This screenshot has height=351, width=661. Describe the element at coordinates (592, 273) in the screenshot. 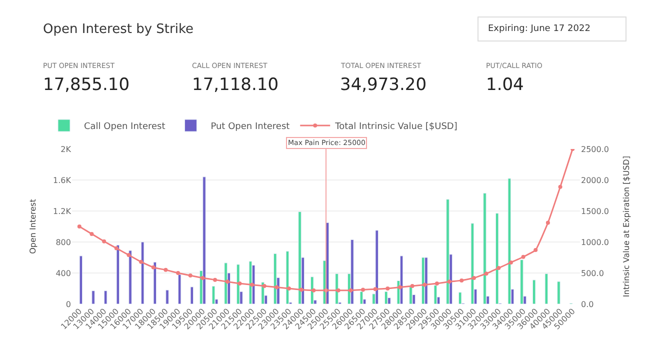

I see `y2-tick-label: 500.0` at that location.